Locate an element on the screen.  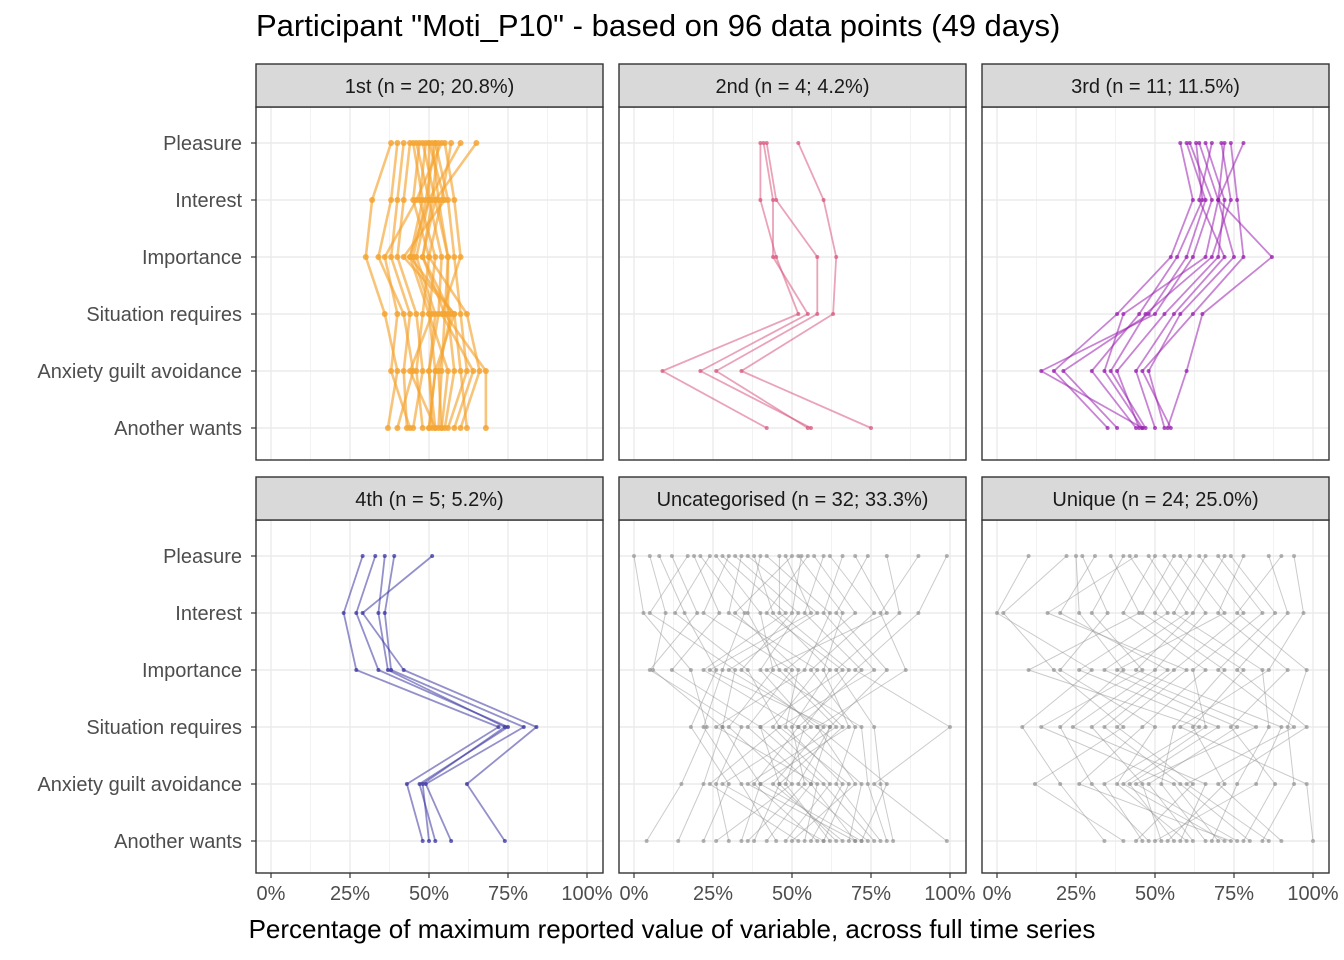
x-tick-label: 100% is located at coordinates (949, 894).